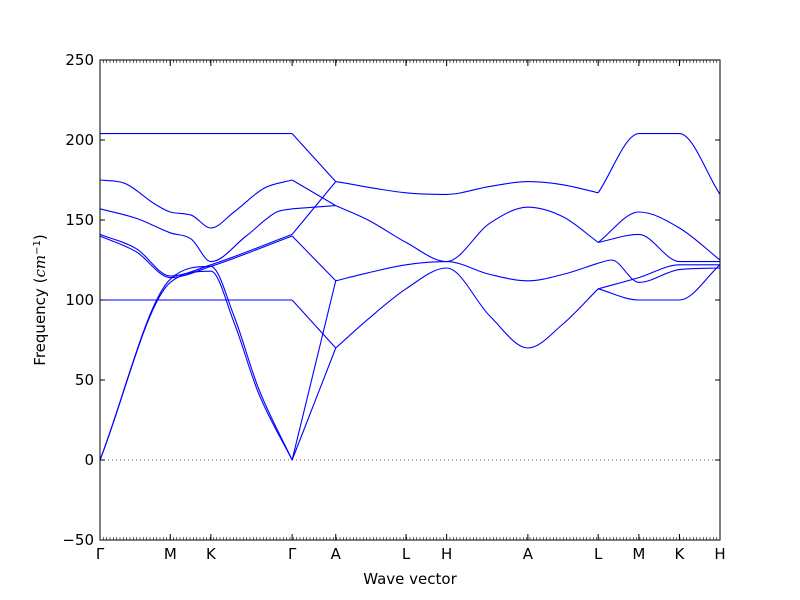 Image resolution: width=800 pixels, height=600 pixels. Describe the element at coordinates (40, 327) in the screenshot. I see `y-axis-label-text: Frequency` at that location.